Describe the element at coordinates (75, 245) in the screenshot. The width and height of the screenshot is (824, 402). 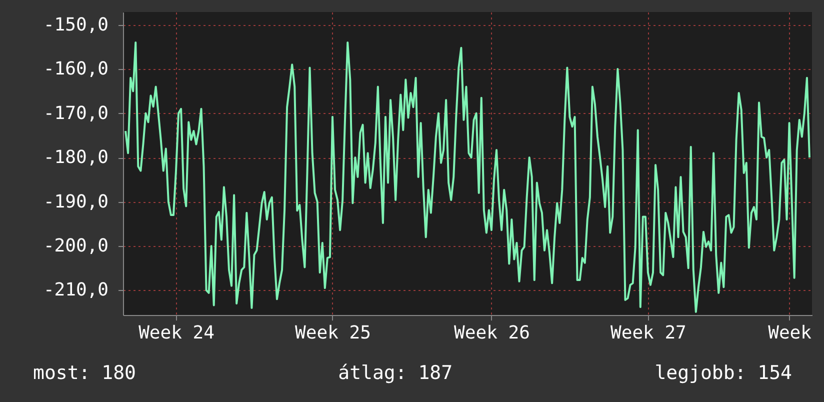
I see `y-tick-label: -200,0` at that location.